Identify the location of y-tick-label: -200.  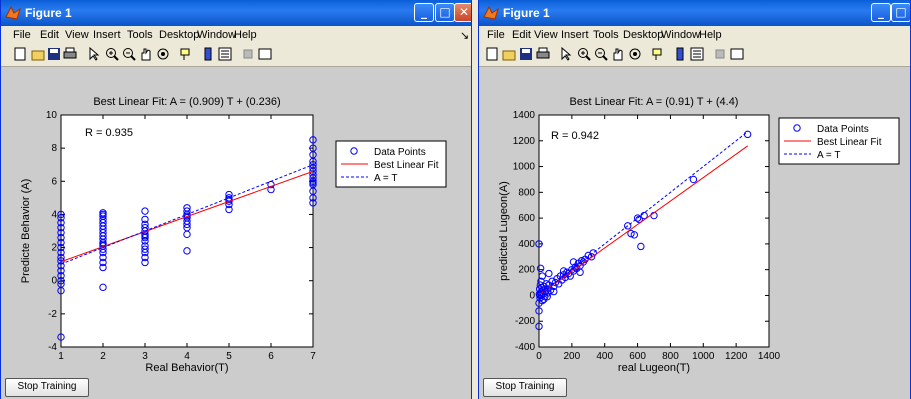
(525, 321).